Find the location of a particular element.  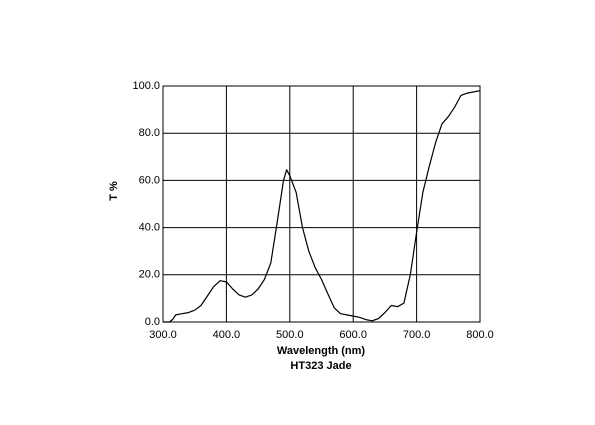

y-tick-label: 100.0 is located at coordinates (146, 86).